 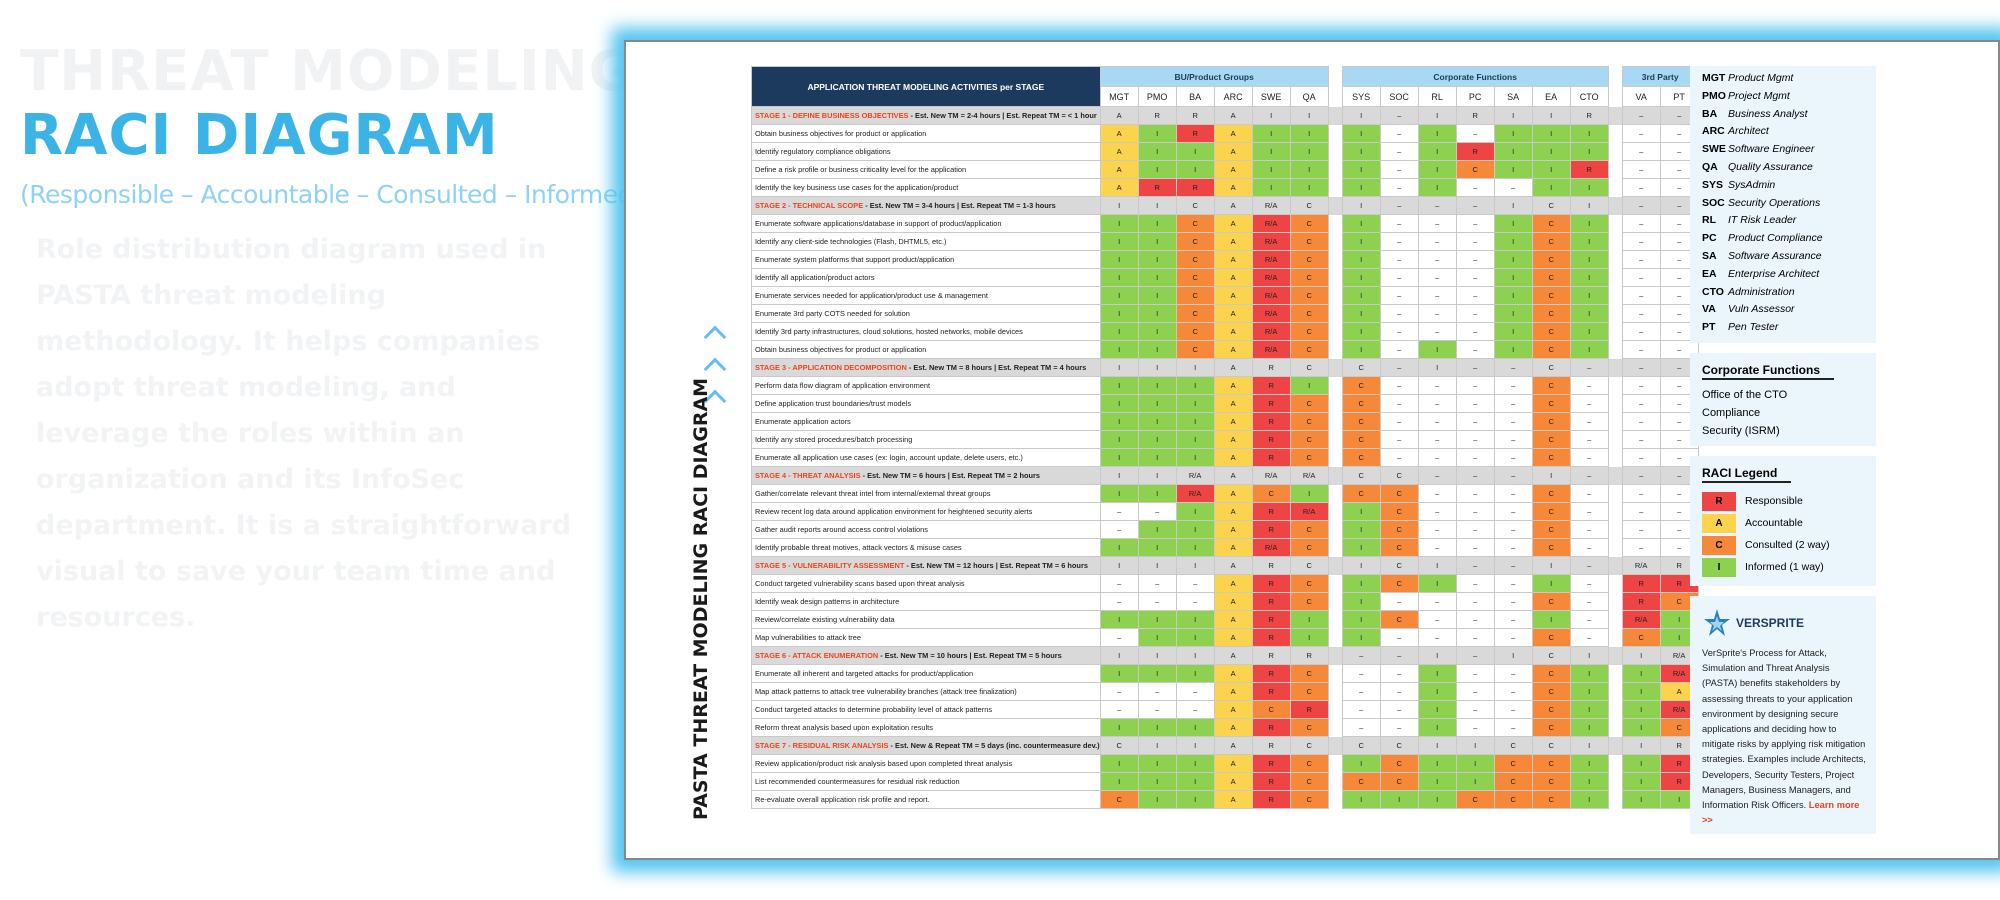 I want to click on table-group-header: 3rd Party, so click(x=1660, y=76).